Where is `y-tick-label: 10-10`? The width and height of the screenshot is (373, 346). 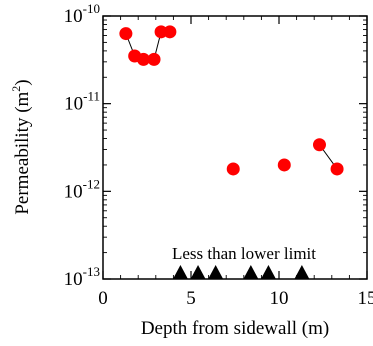 y-tick-label: 10-10 is located at coordinates (82, 14).